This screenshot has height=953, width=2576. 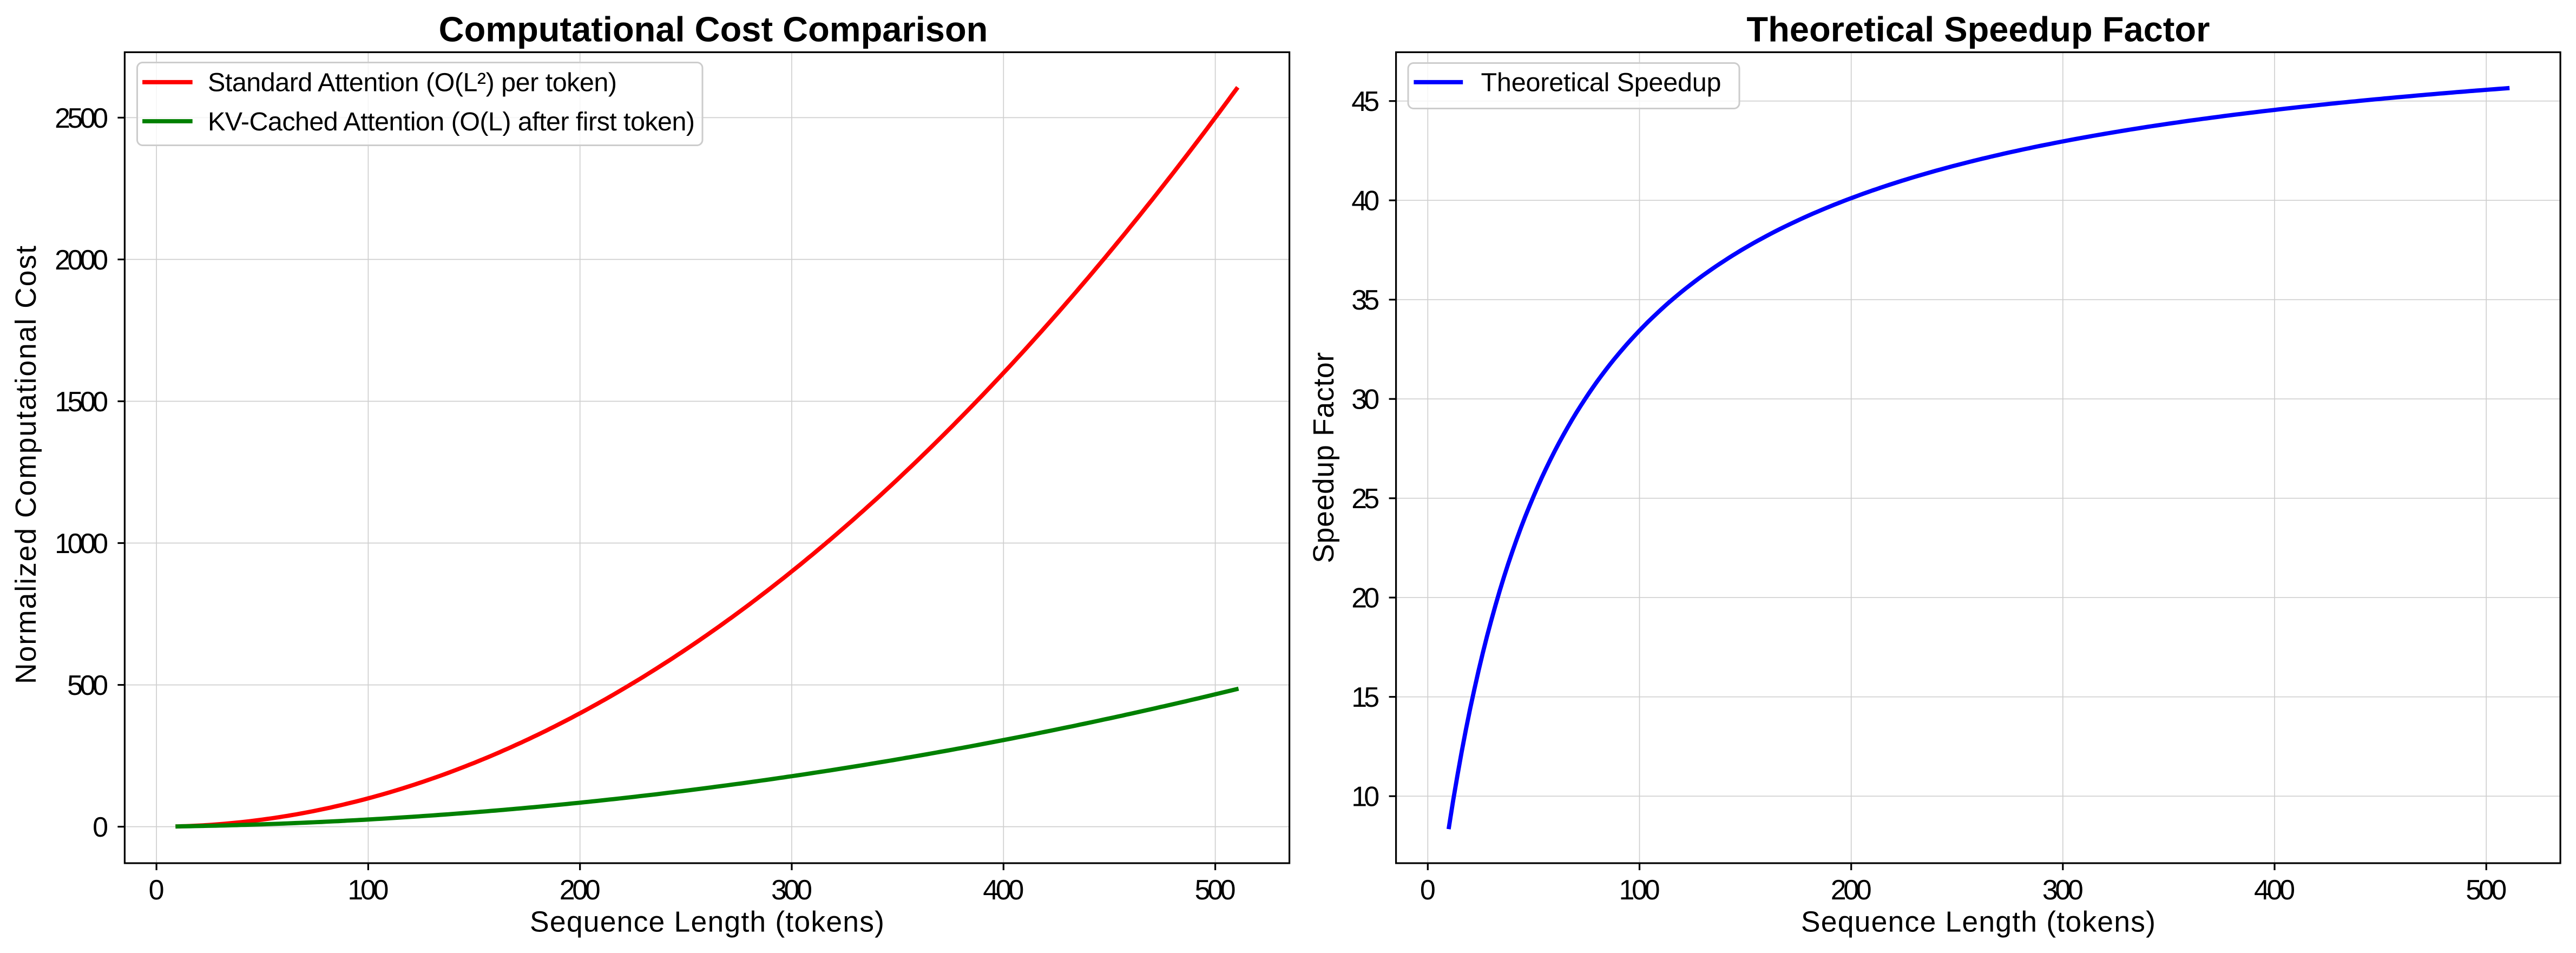 I want to click on svg-text: 20, so click(x=1365, y=598).